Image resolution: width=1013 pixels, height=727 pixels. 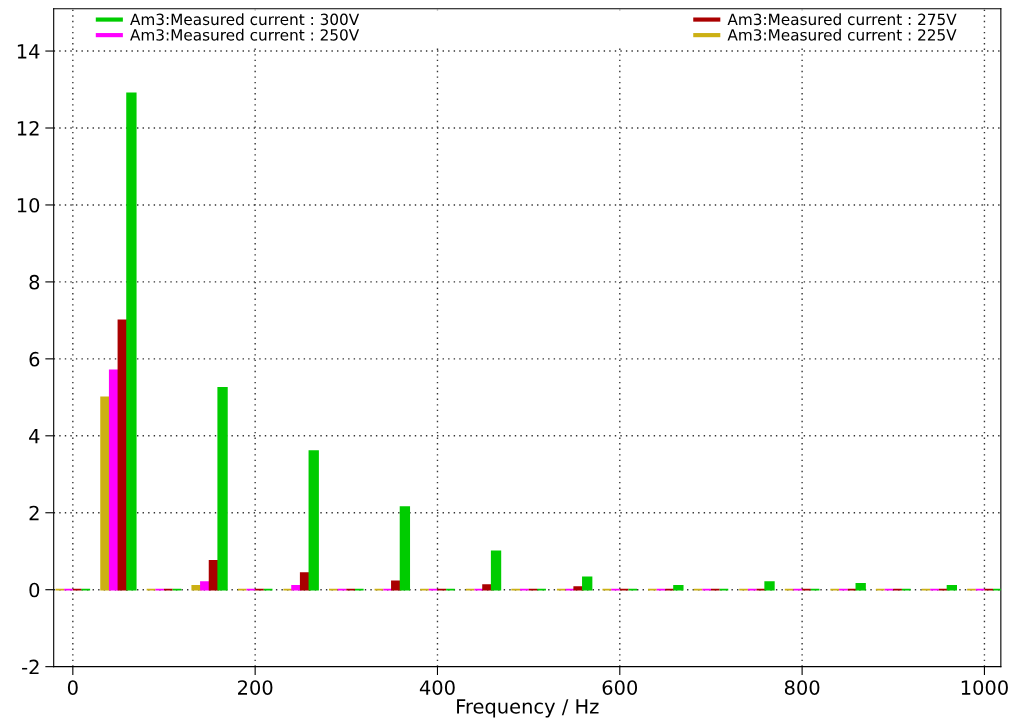 I want to click on y-tick-label: 14, so click(x=28, y=51).